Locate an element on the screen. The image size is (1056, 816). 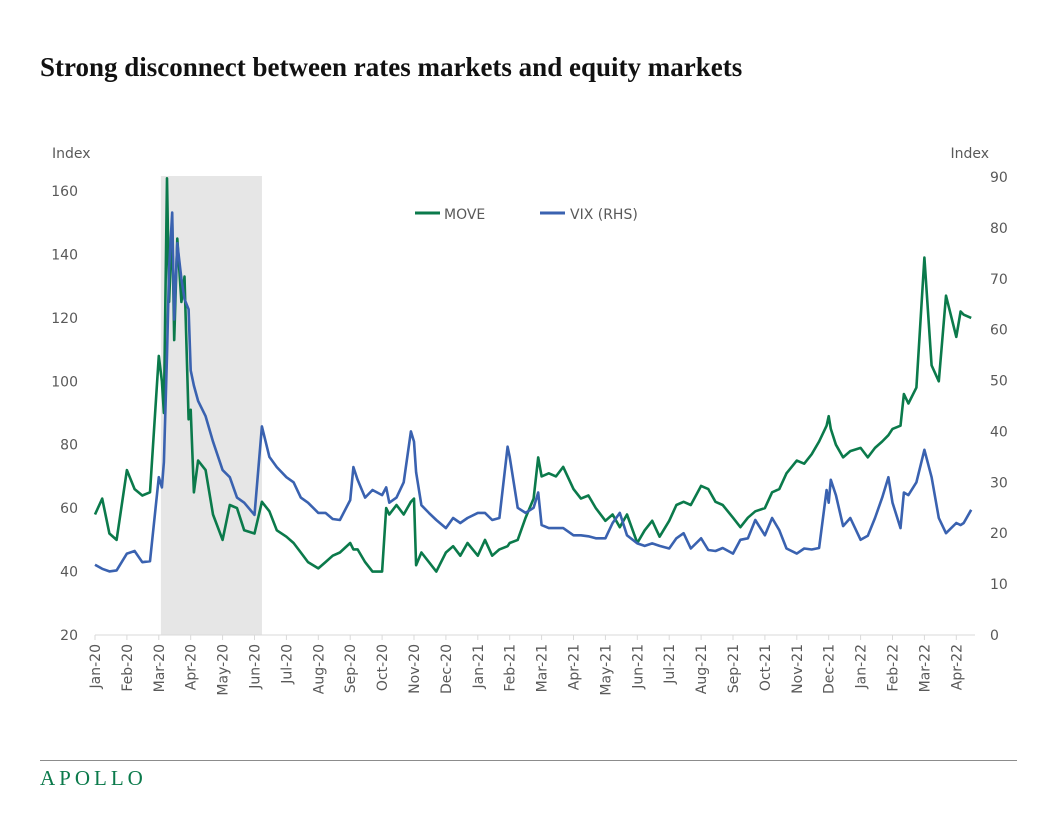
left-y-tick-label: 140 is located at coordinates (64, 255).